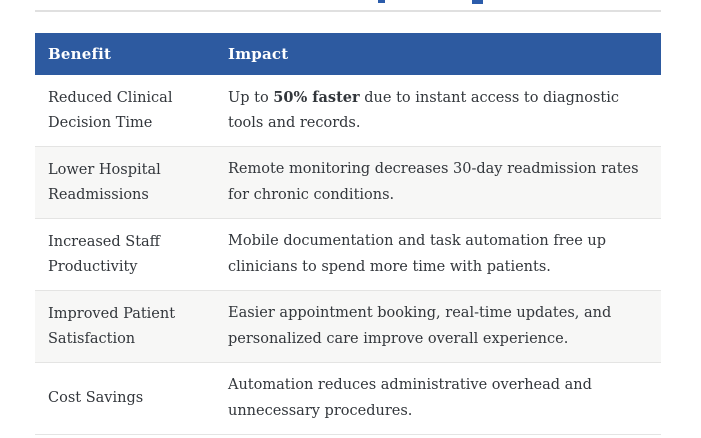 Image resolution: width=701 pixels, height=438 pixels. I want to click on benefit-cell: Cost Savings, so click(125, 398).